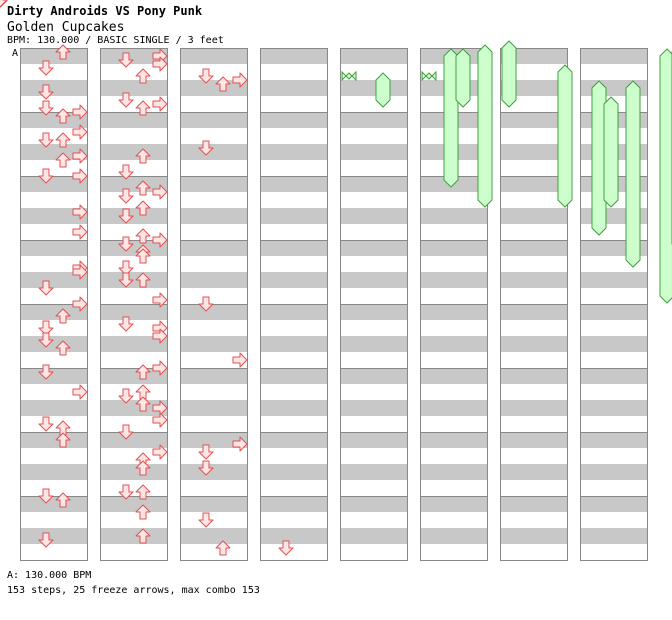 The width and height of the screenshot is (672, 620). What do you see at coordinates (49, 575) in the screenshot?
I see `footer-bpm-line: A: 130.000 BPM` at bounding box center [49, 575].